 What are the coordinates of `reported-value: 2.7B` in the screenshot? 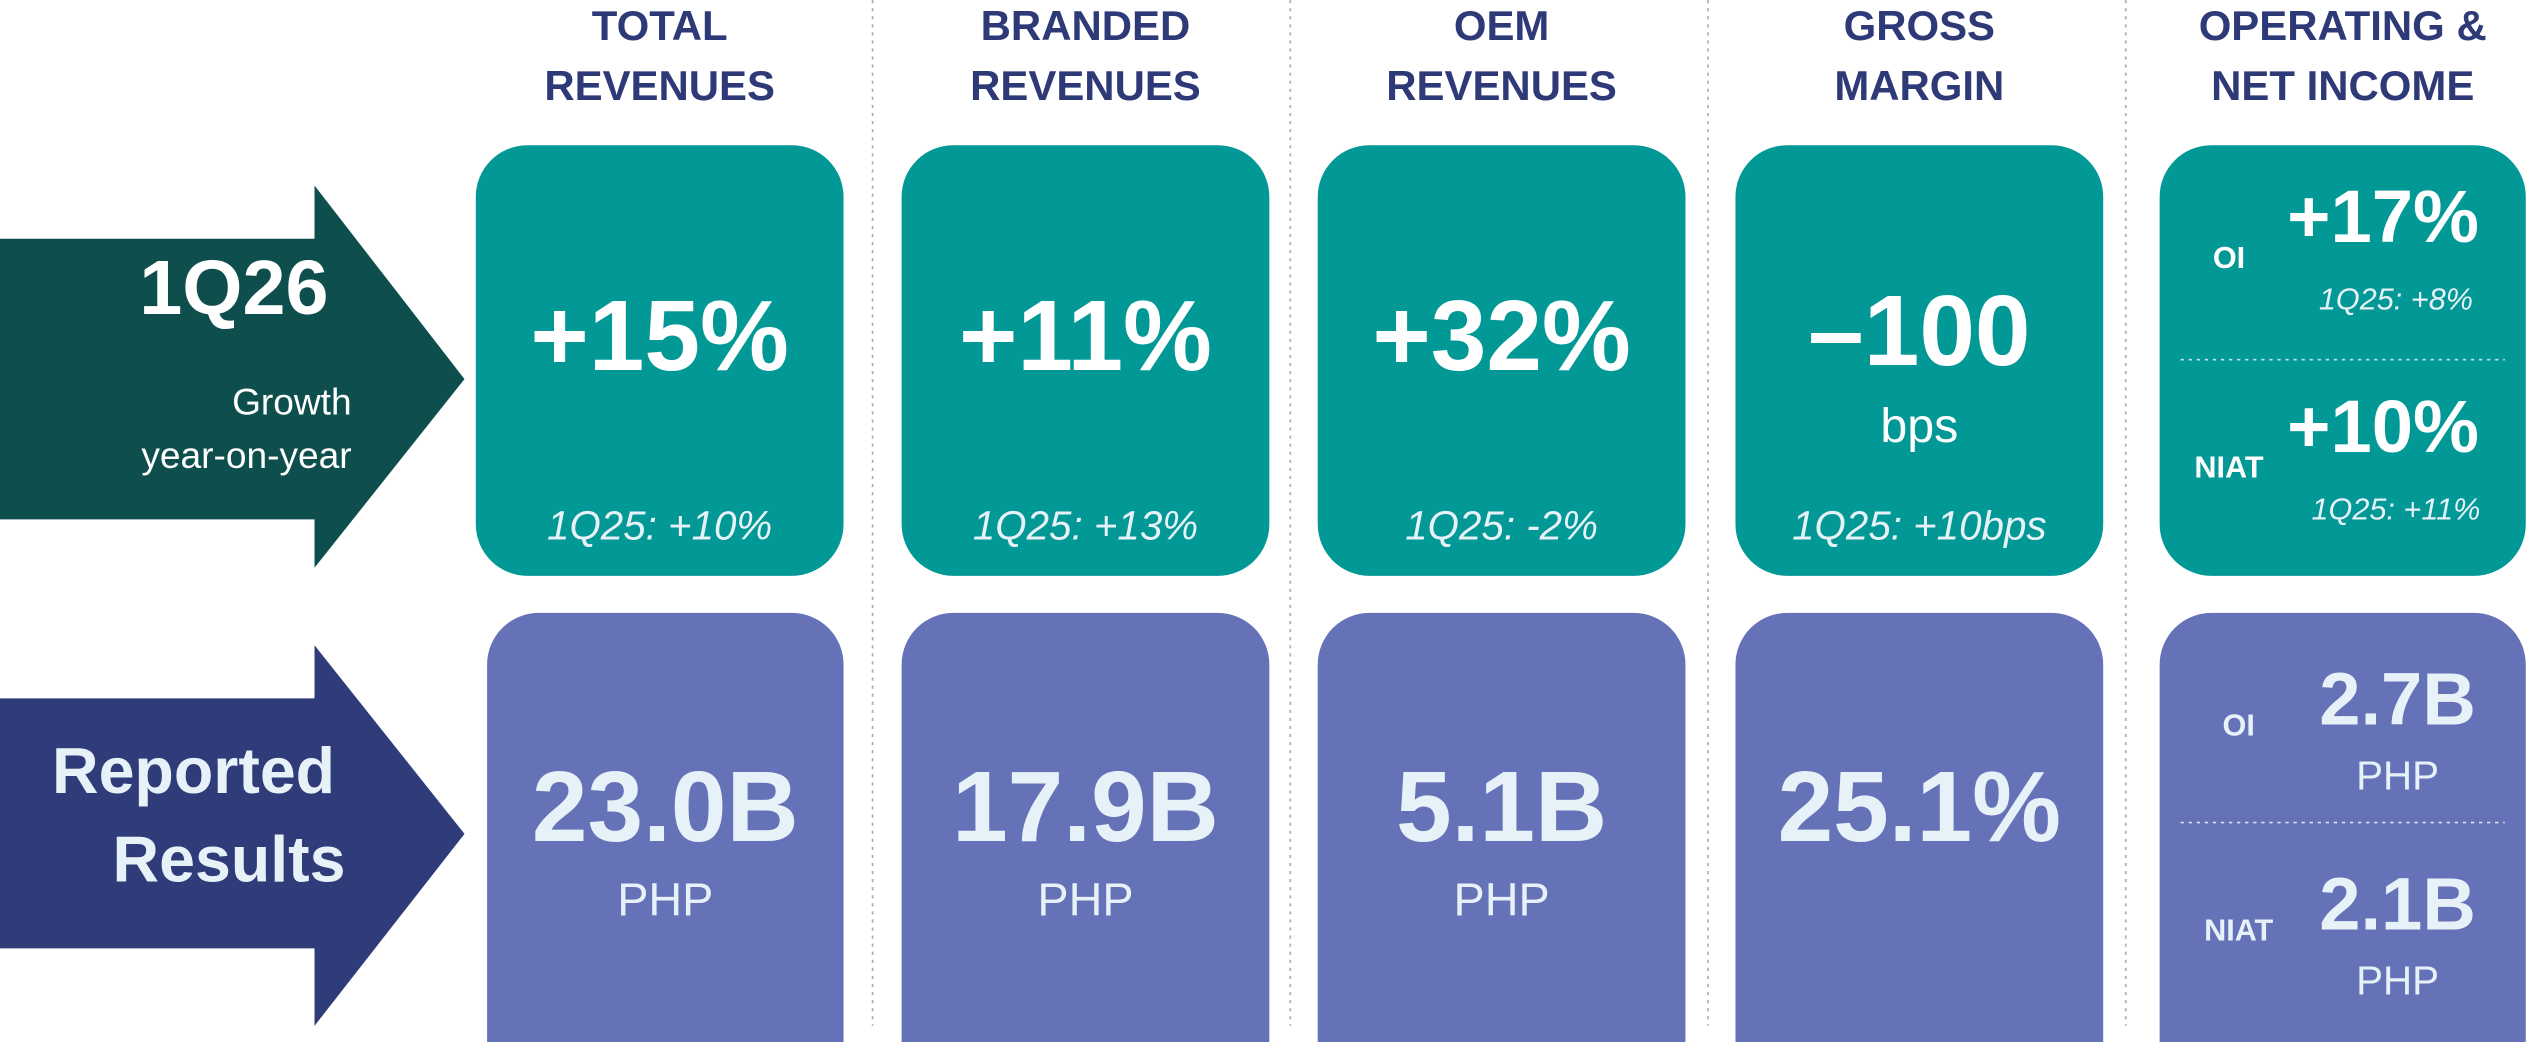 It's located at (2397, 698).